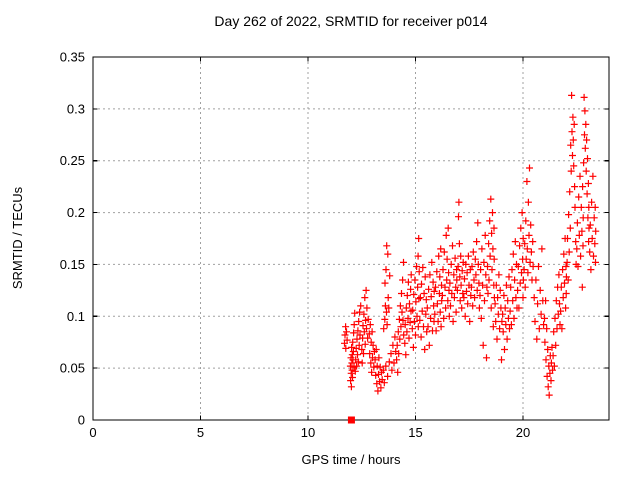 This screenshot has width=640, height=480. Describe the element at coordinates (72, 160) in the screenshot. I see `y-tick-label: 0.25` at that location.